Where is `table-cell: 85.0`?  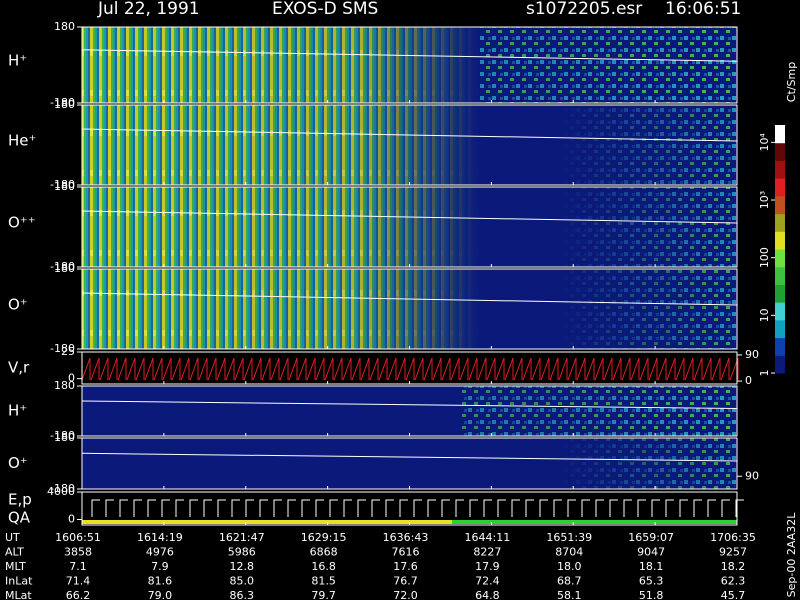 table-cell: 85.0 is located at coordinates (242, 581).